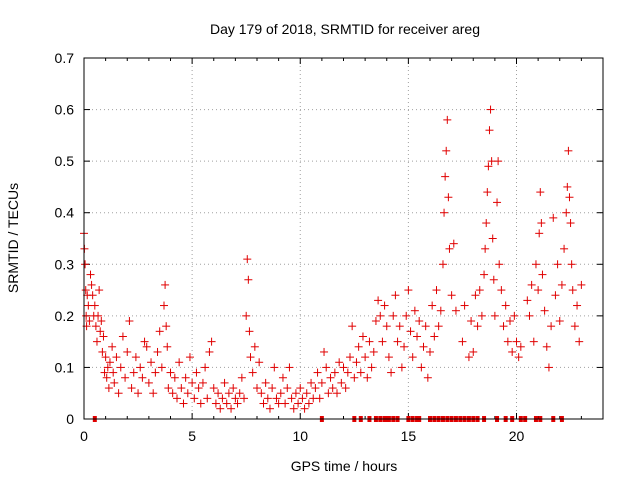 This screenshot has height=480, width=640. Describe the element at coordinates (65, 264) in the screenshot. I see `y-tick-label: 0.3` at that location.